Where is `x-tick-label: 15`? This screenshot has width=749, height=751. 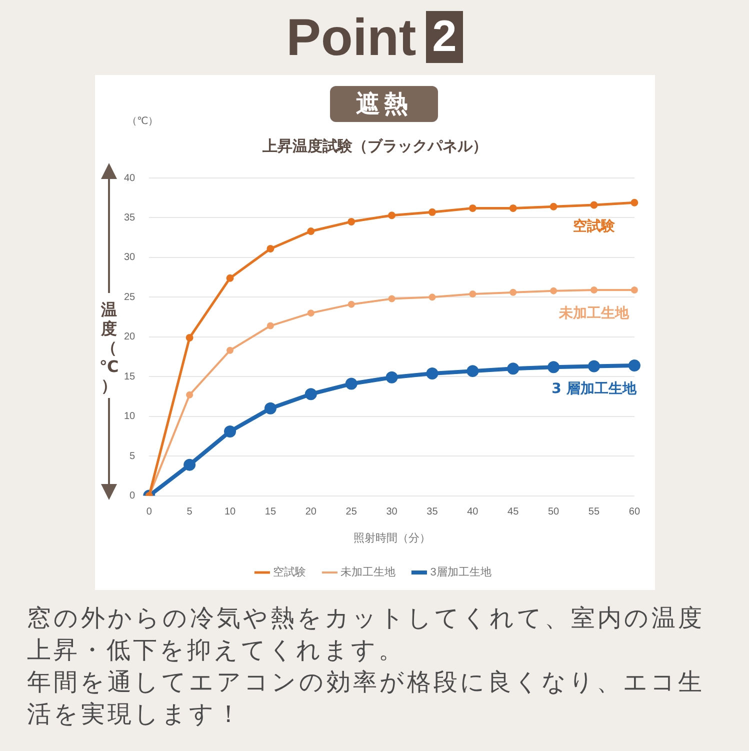
x-tick-label: 15 is located at coordinates (270, 512).